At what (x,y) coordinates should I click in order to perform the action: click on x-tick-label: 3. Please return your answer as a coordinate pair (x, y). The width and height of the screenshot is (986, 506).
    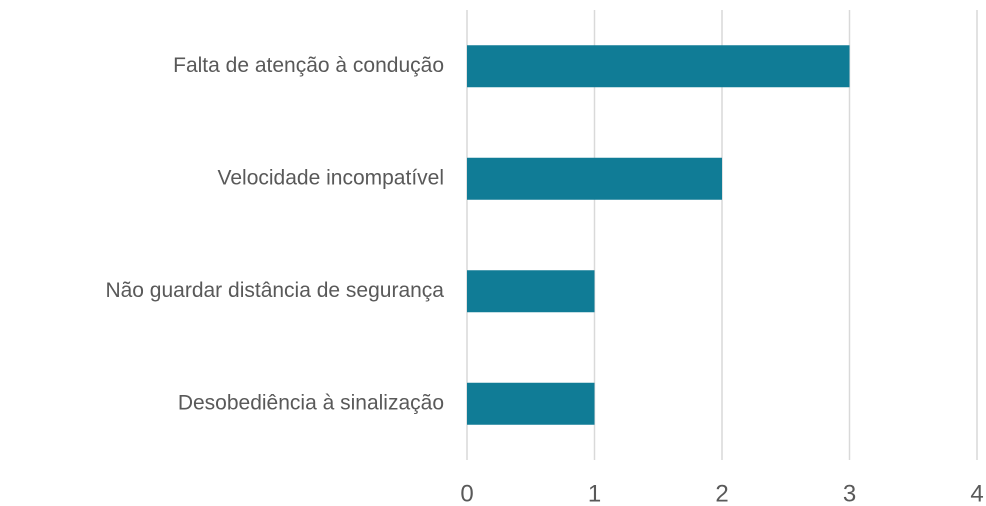
    Looking at the image, I should click on (849, 493).